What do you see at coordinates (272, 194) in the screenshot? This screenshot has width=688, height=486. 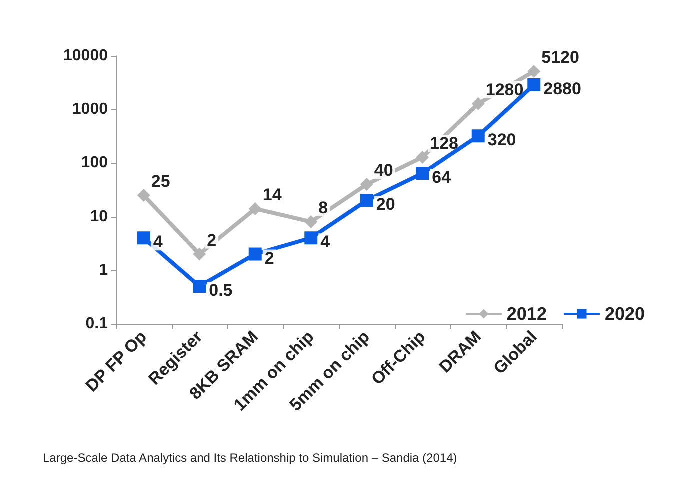 I see `data-label: 14` at bounding box center [272, 194].